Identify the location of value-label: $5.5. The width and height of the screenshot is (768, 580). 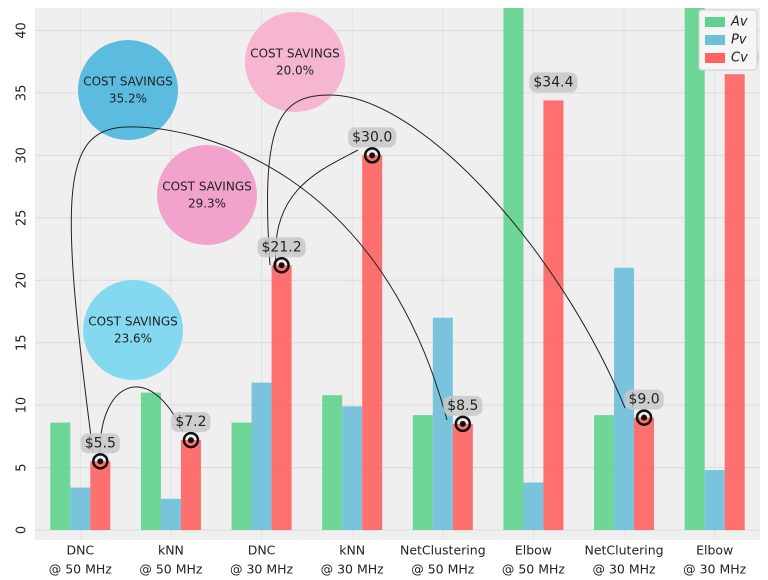
(100, 443).